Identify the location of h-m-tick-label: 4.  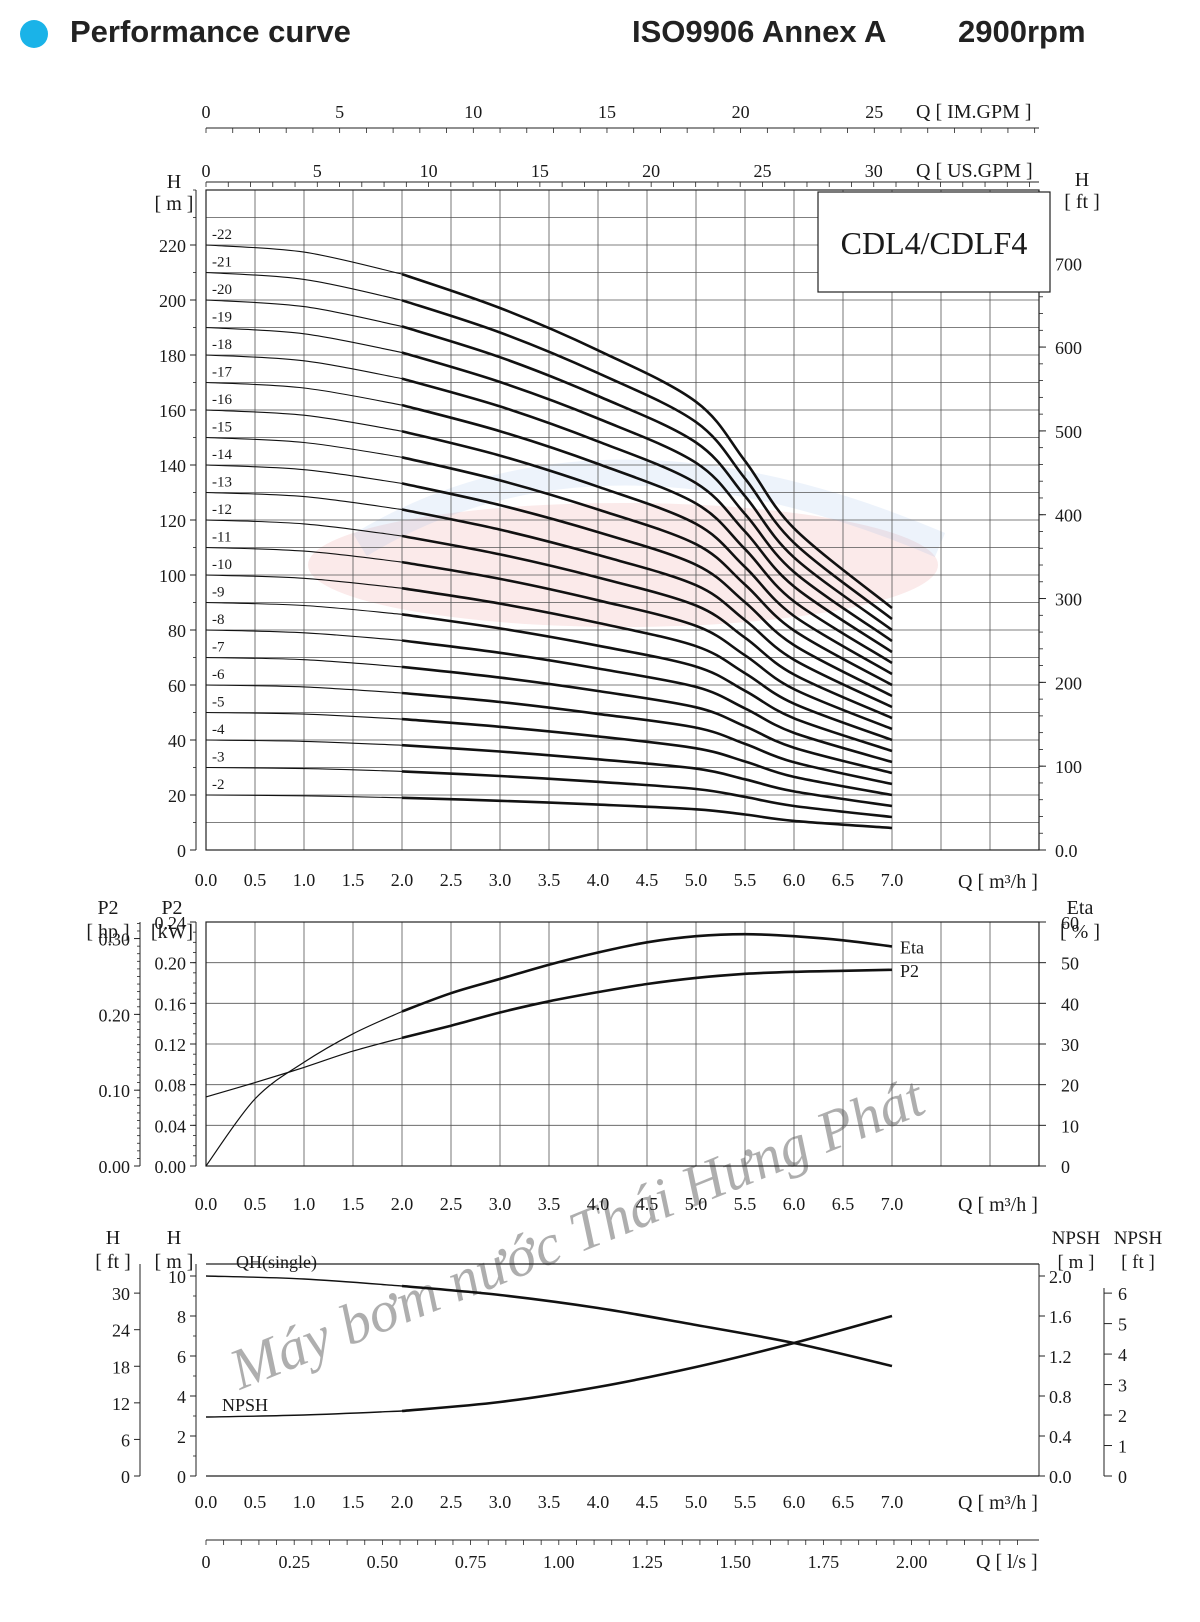
(181, 1397).